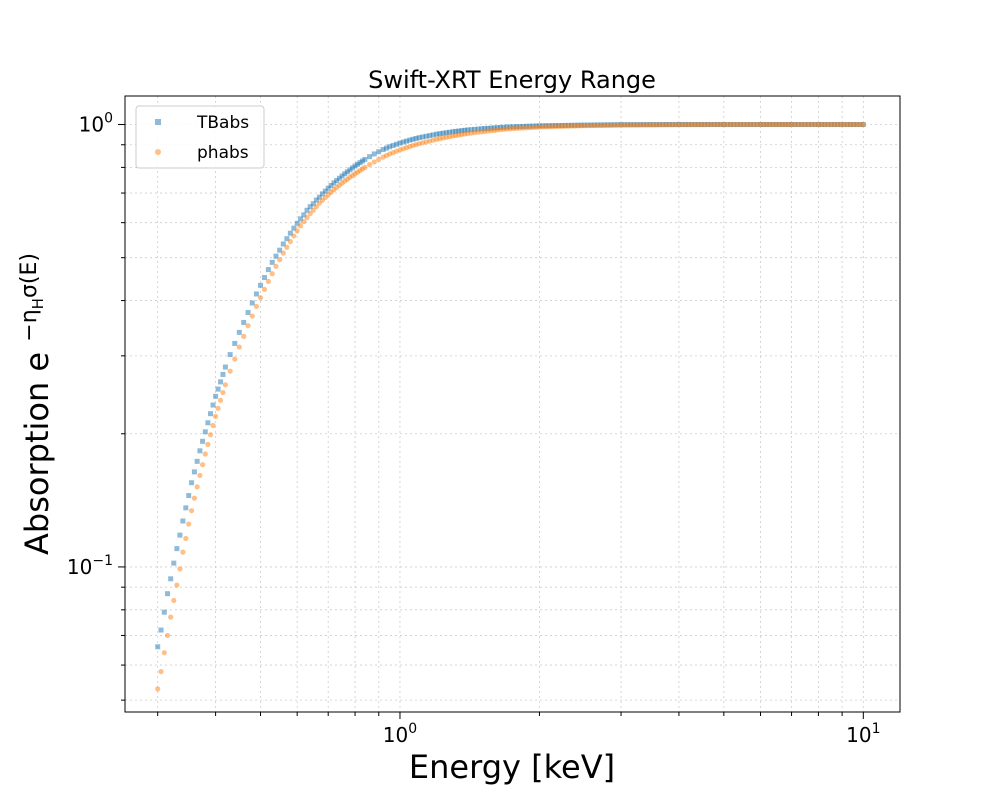 This screenshot has width=1000, height=800. I want to click on x-tick-label: 101, so click(863, 734).